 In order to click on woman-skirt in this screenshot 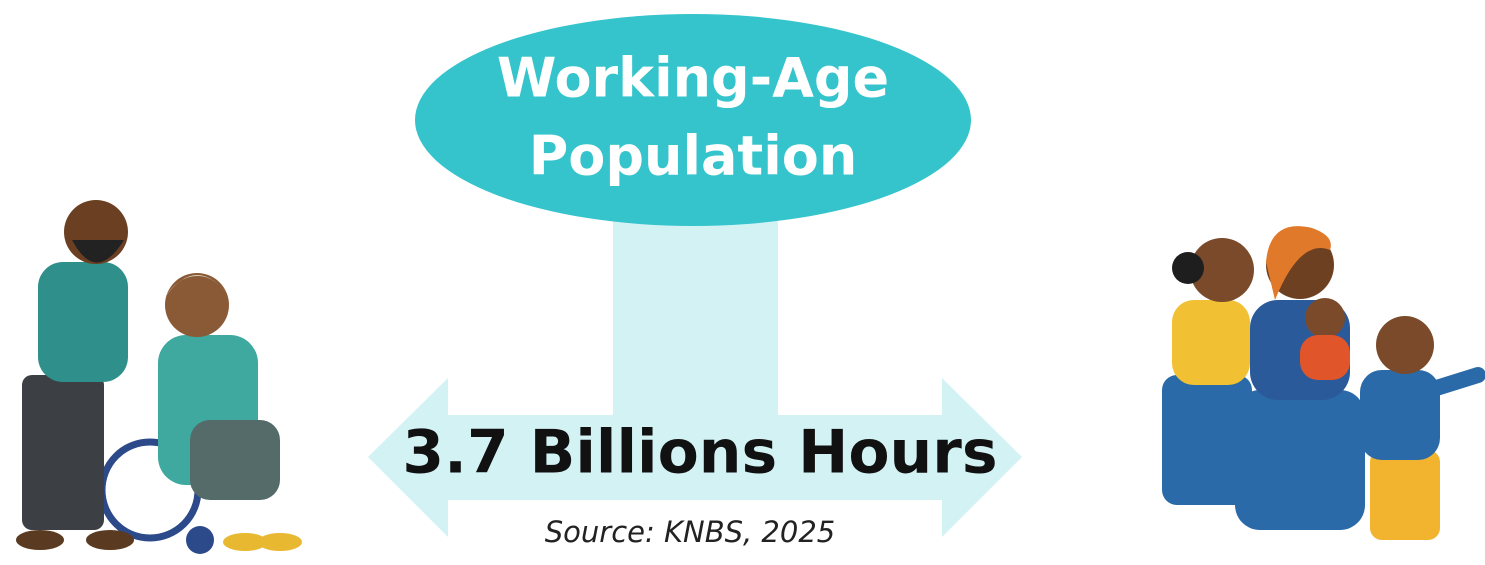, I will do `click(235, 460)`.